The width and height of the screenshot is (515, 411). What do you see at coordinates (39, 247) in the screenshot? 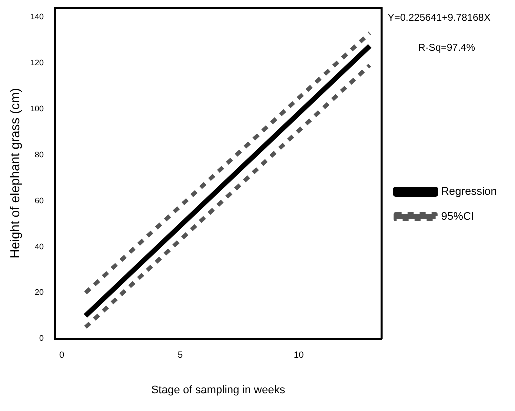
I see `y-tick-label: 40` at bounding box center [39, 247].